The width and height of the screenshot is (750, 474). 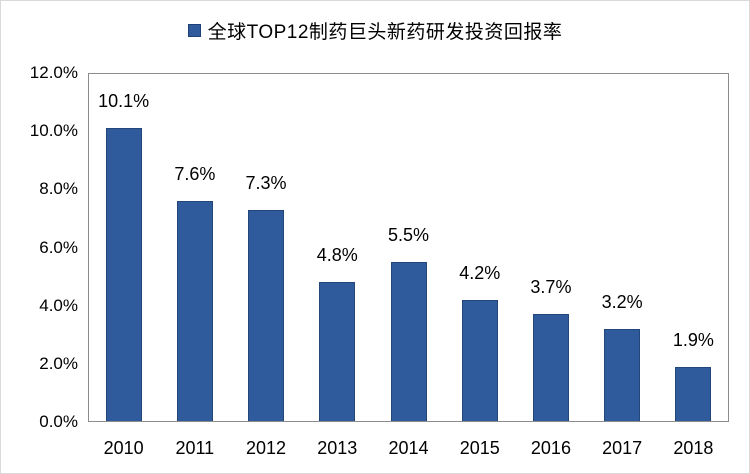 I want to click on x-tick-label: 2016, so click(x=550, y=448).